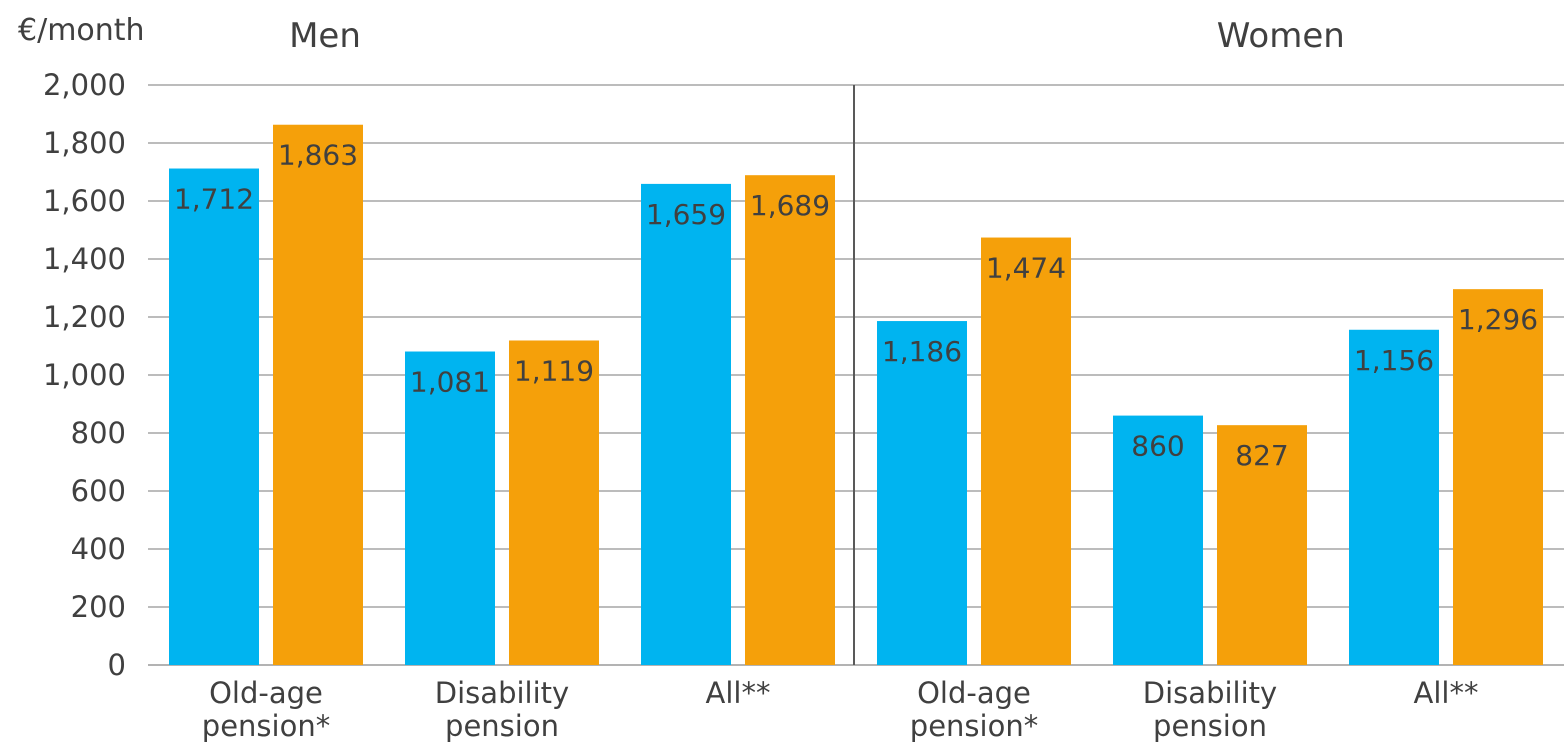 This screenshot has width=1564, height=751. I want to click on y-tick-label: 1,000, so click(84, 375).